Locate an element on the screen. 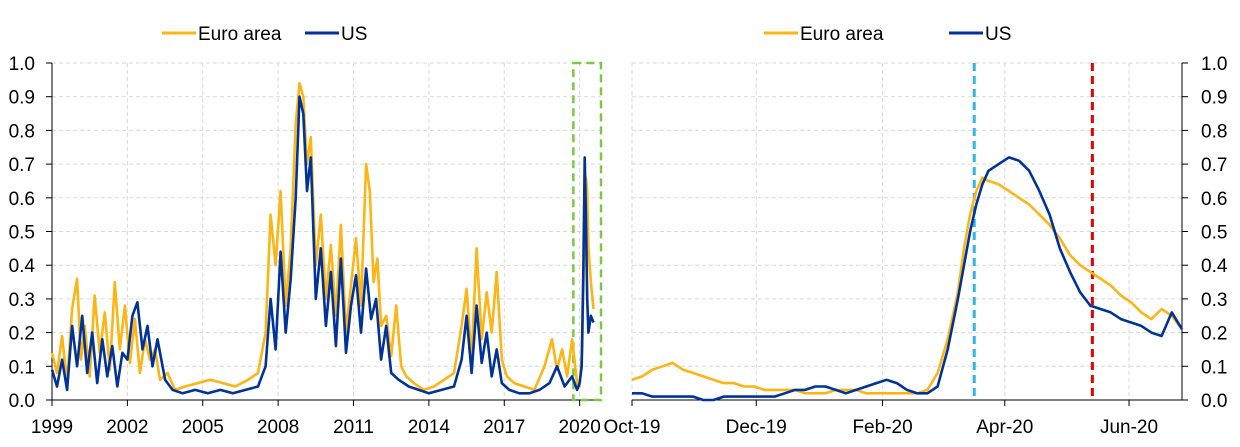  right-legend-label-euro-area: Euro area is located at coordinates (842, 34).